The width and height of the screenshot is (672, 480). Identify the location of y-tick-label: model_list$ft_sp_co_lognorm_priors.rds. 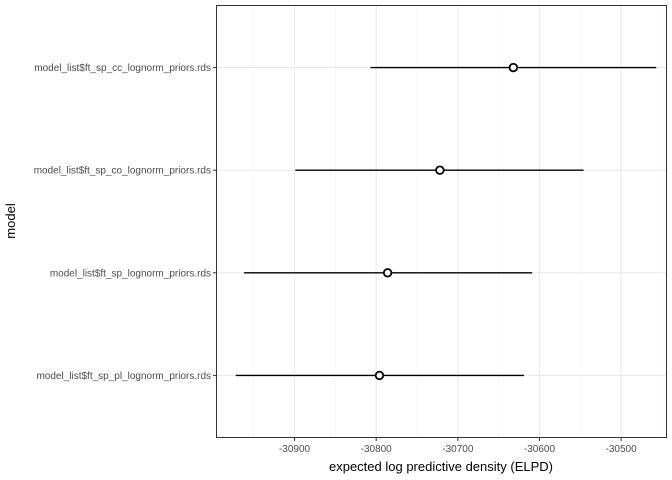
(122, 171).